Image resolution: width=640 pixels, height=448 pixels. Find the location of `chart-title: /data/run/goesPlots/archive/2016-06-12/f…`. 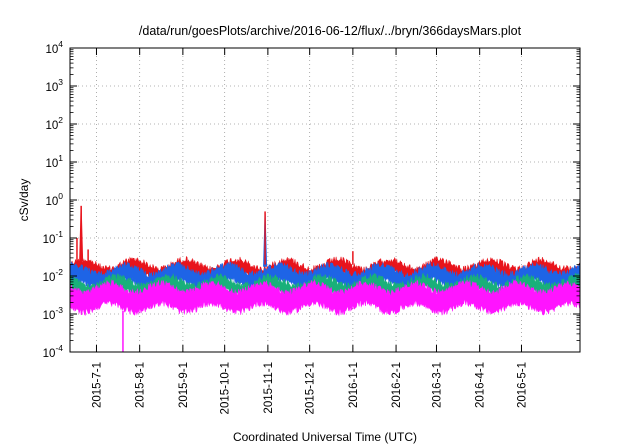

chart-title: /data/run/goesPlots/archive/2016-06-12/f… is located at coordinates (330, 31).